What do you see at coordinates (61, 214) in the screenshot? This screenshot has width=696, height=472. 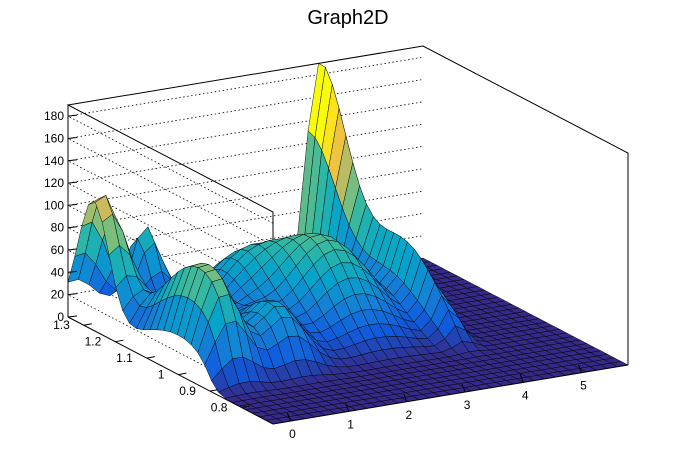 I see `z-axis: 0 20 40 60 80 100 120 140 160 180` at bounding box center [61, 214].